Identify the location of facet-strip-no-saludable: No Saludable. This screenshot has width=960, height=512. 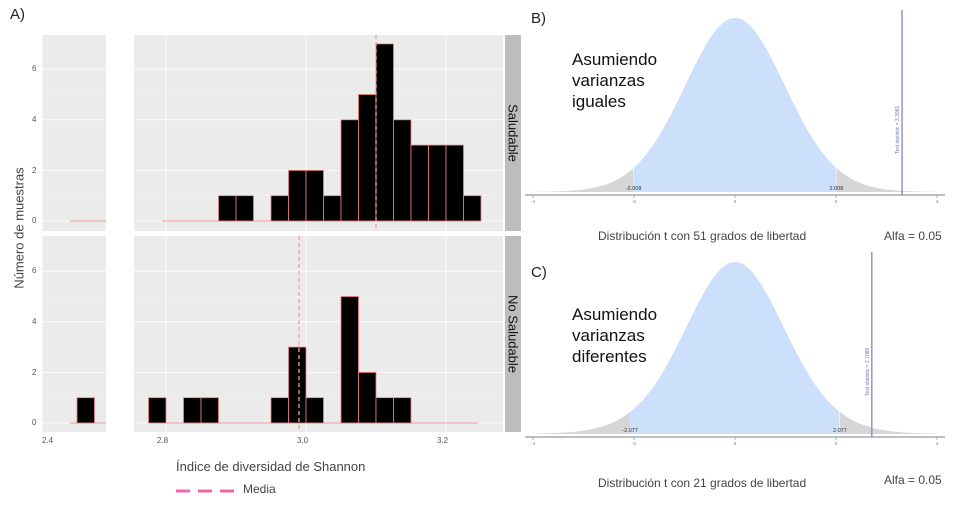
(513, 334).